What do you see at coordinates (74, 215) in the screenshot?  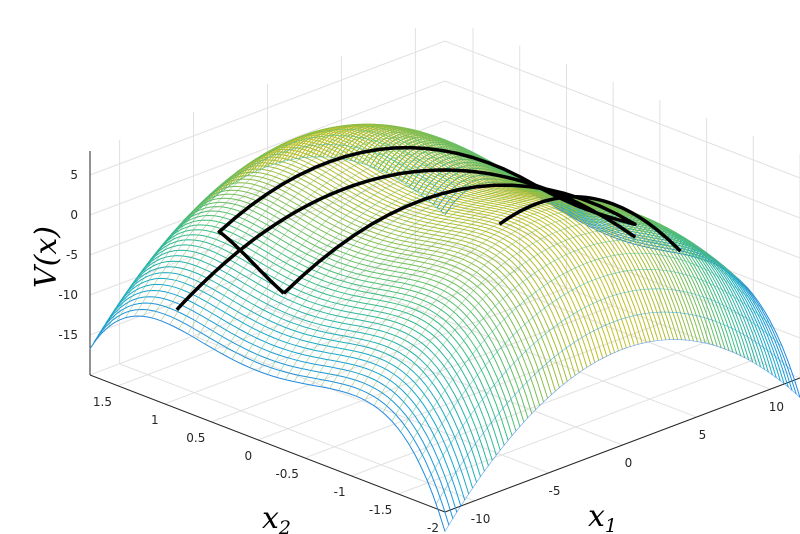 I see `z-tick-label: 0` at bounding box center [74, 215].